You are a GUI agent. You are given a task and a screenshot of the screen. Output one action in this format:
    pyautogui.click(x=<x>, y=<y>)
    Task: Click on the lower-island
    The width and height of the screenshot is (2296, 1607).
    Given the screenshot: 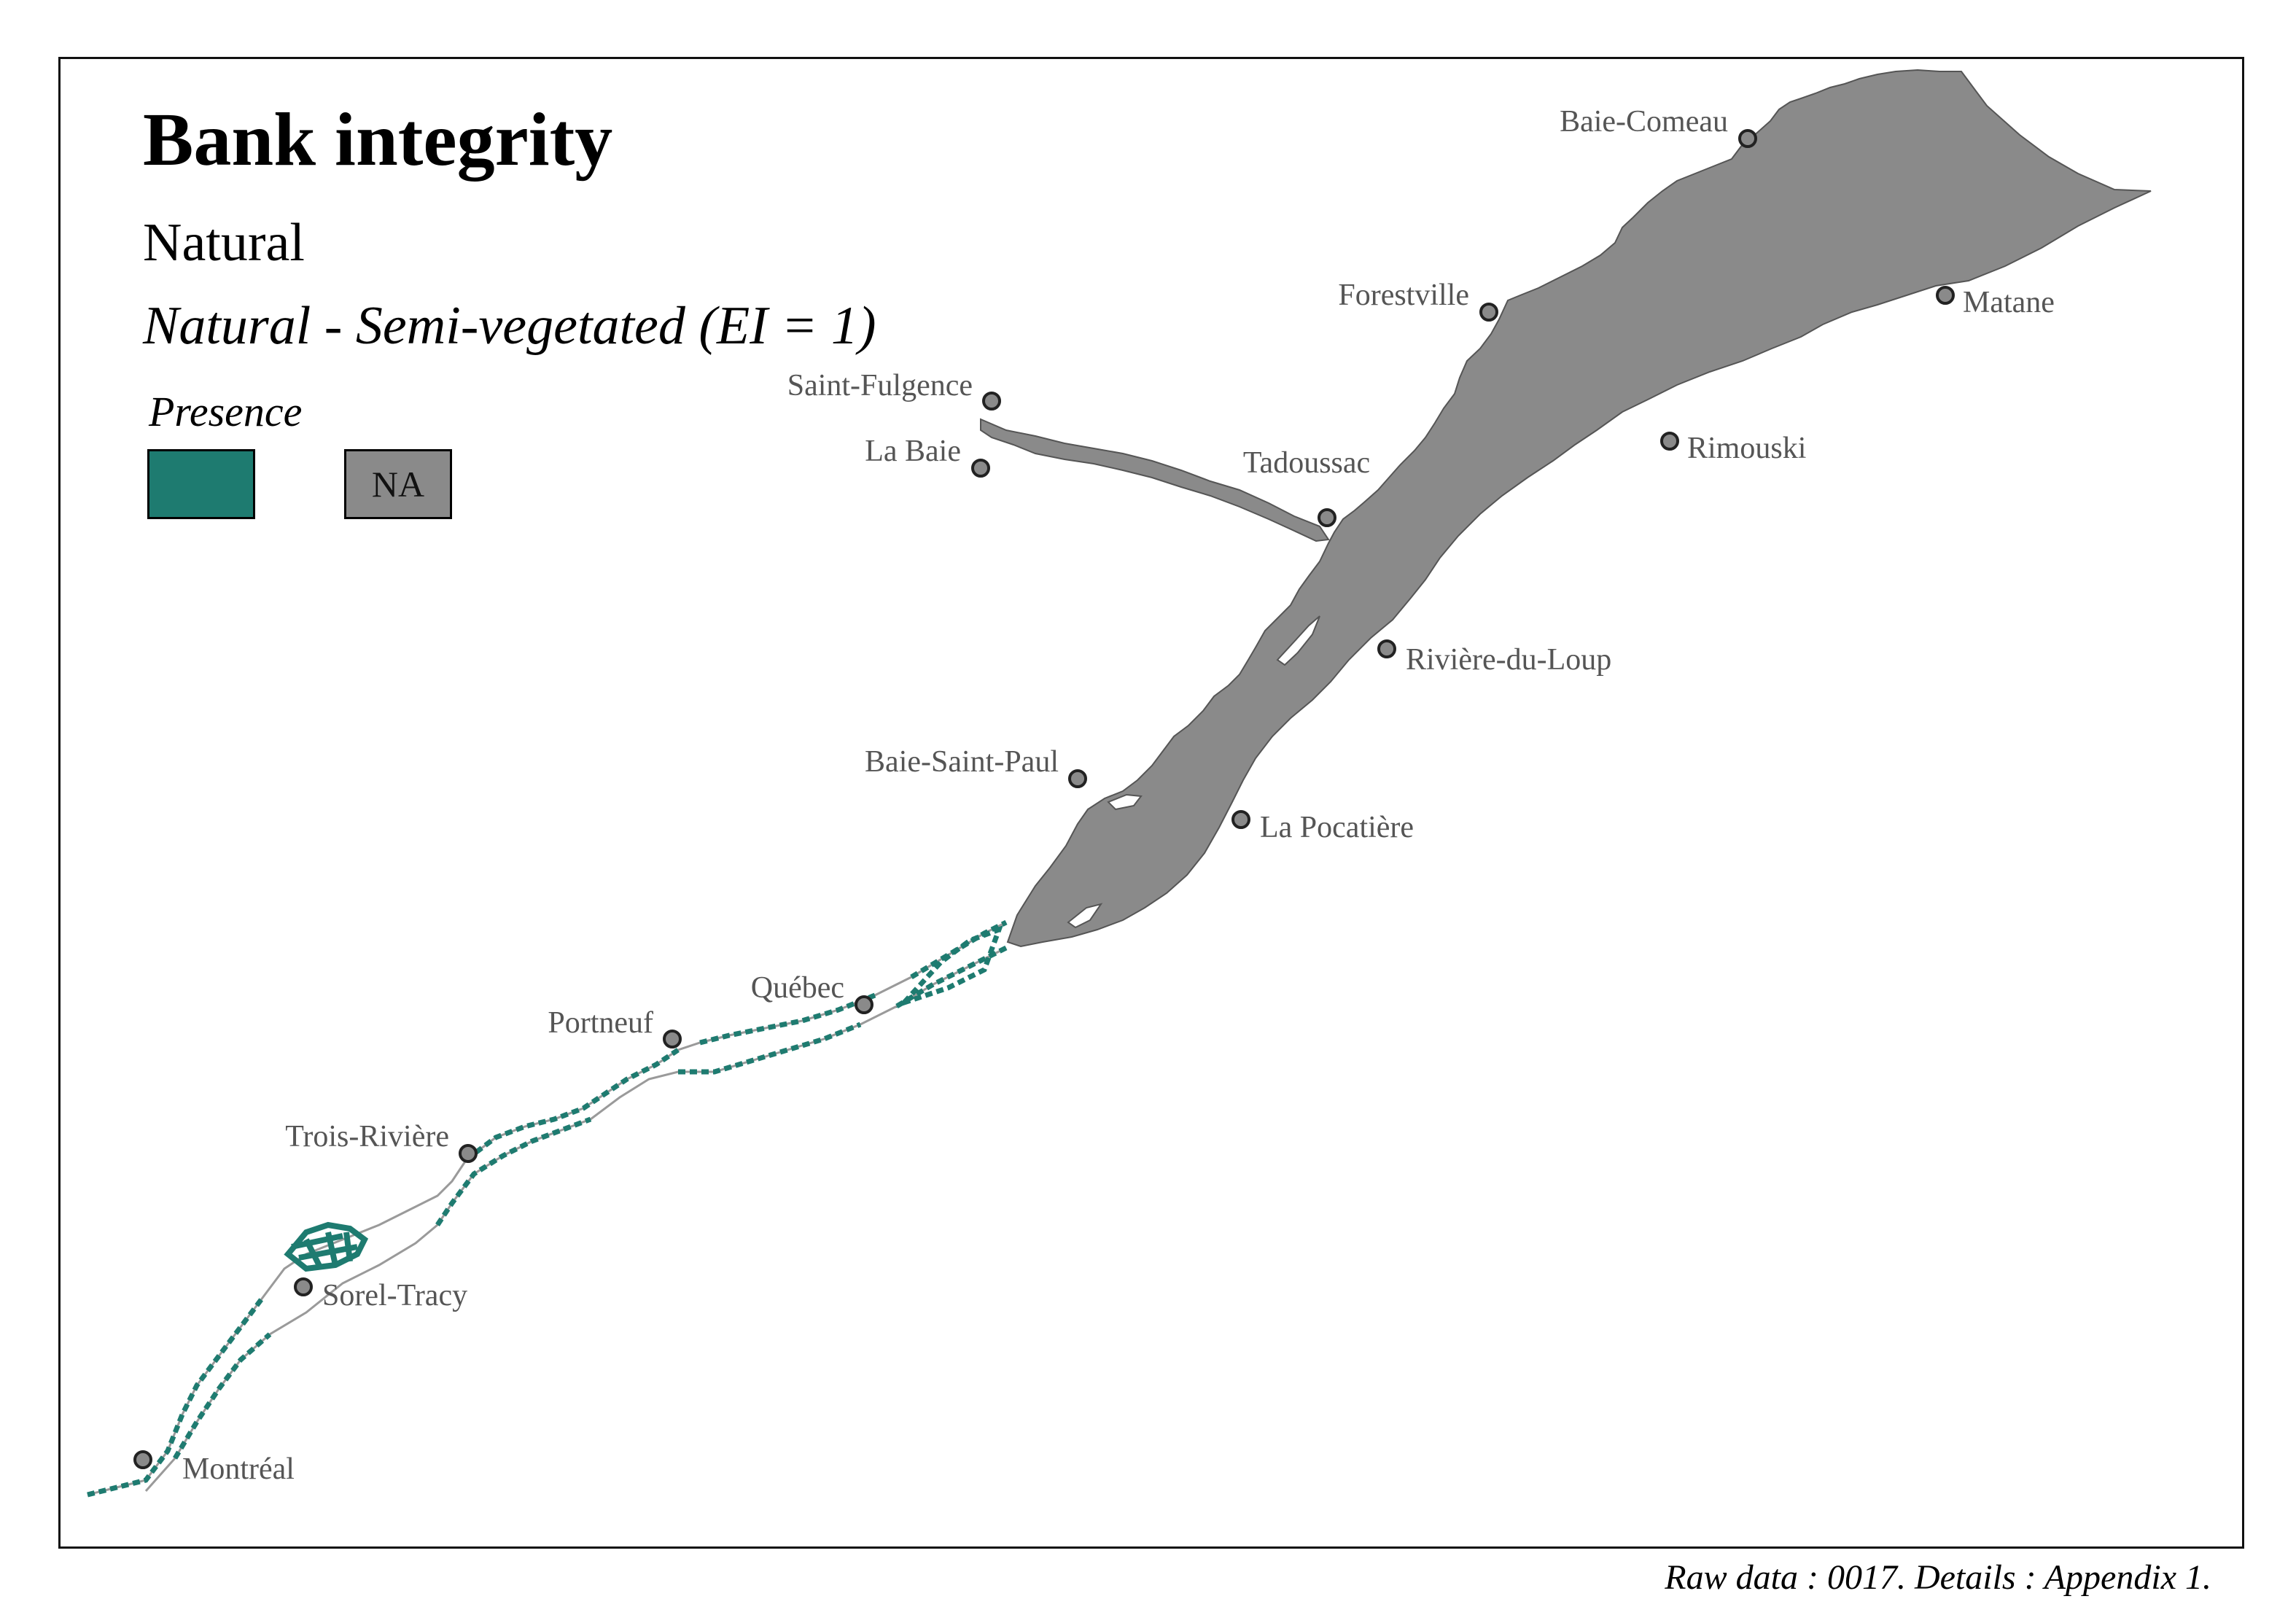 What is the action you would take?
    pyautogui.click(x=1085, y=916)
    